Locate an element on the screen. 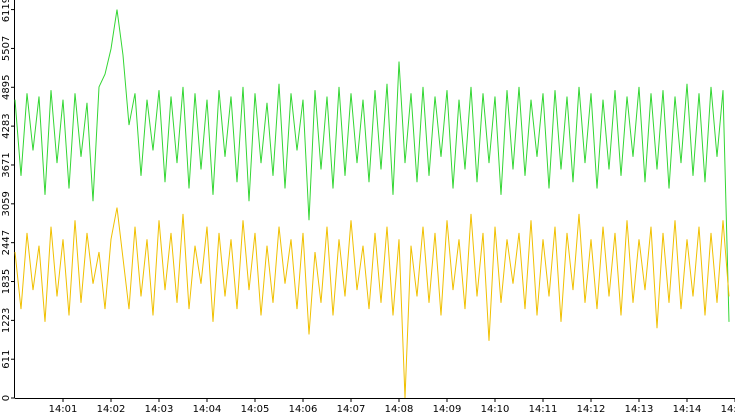 Image resolution: width=735 pixels, height=415 pixels. y-tick-label: 5507 is located at coordinates (6, 48).